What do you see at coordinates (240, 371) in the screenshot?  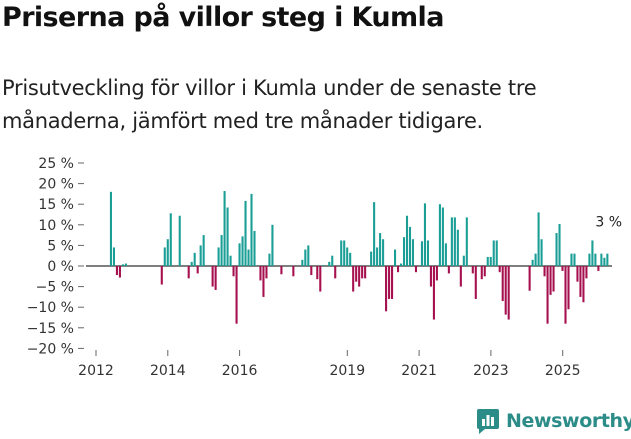 I see `x-tick-label: 2016` at bounding box center [240, 371].